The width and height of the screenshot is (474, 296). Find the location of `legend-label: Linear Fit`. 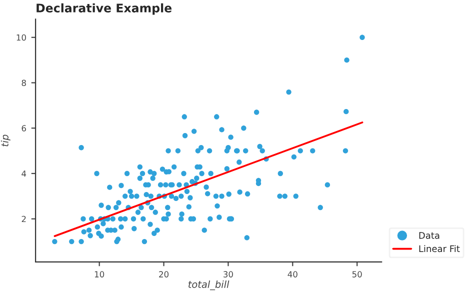

legend-label: Linear Fit is located at coordinates (439, 248).